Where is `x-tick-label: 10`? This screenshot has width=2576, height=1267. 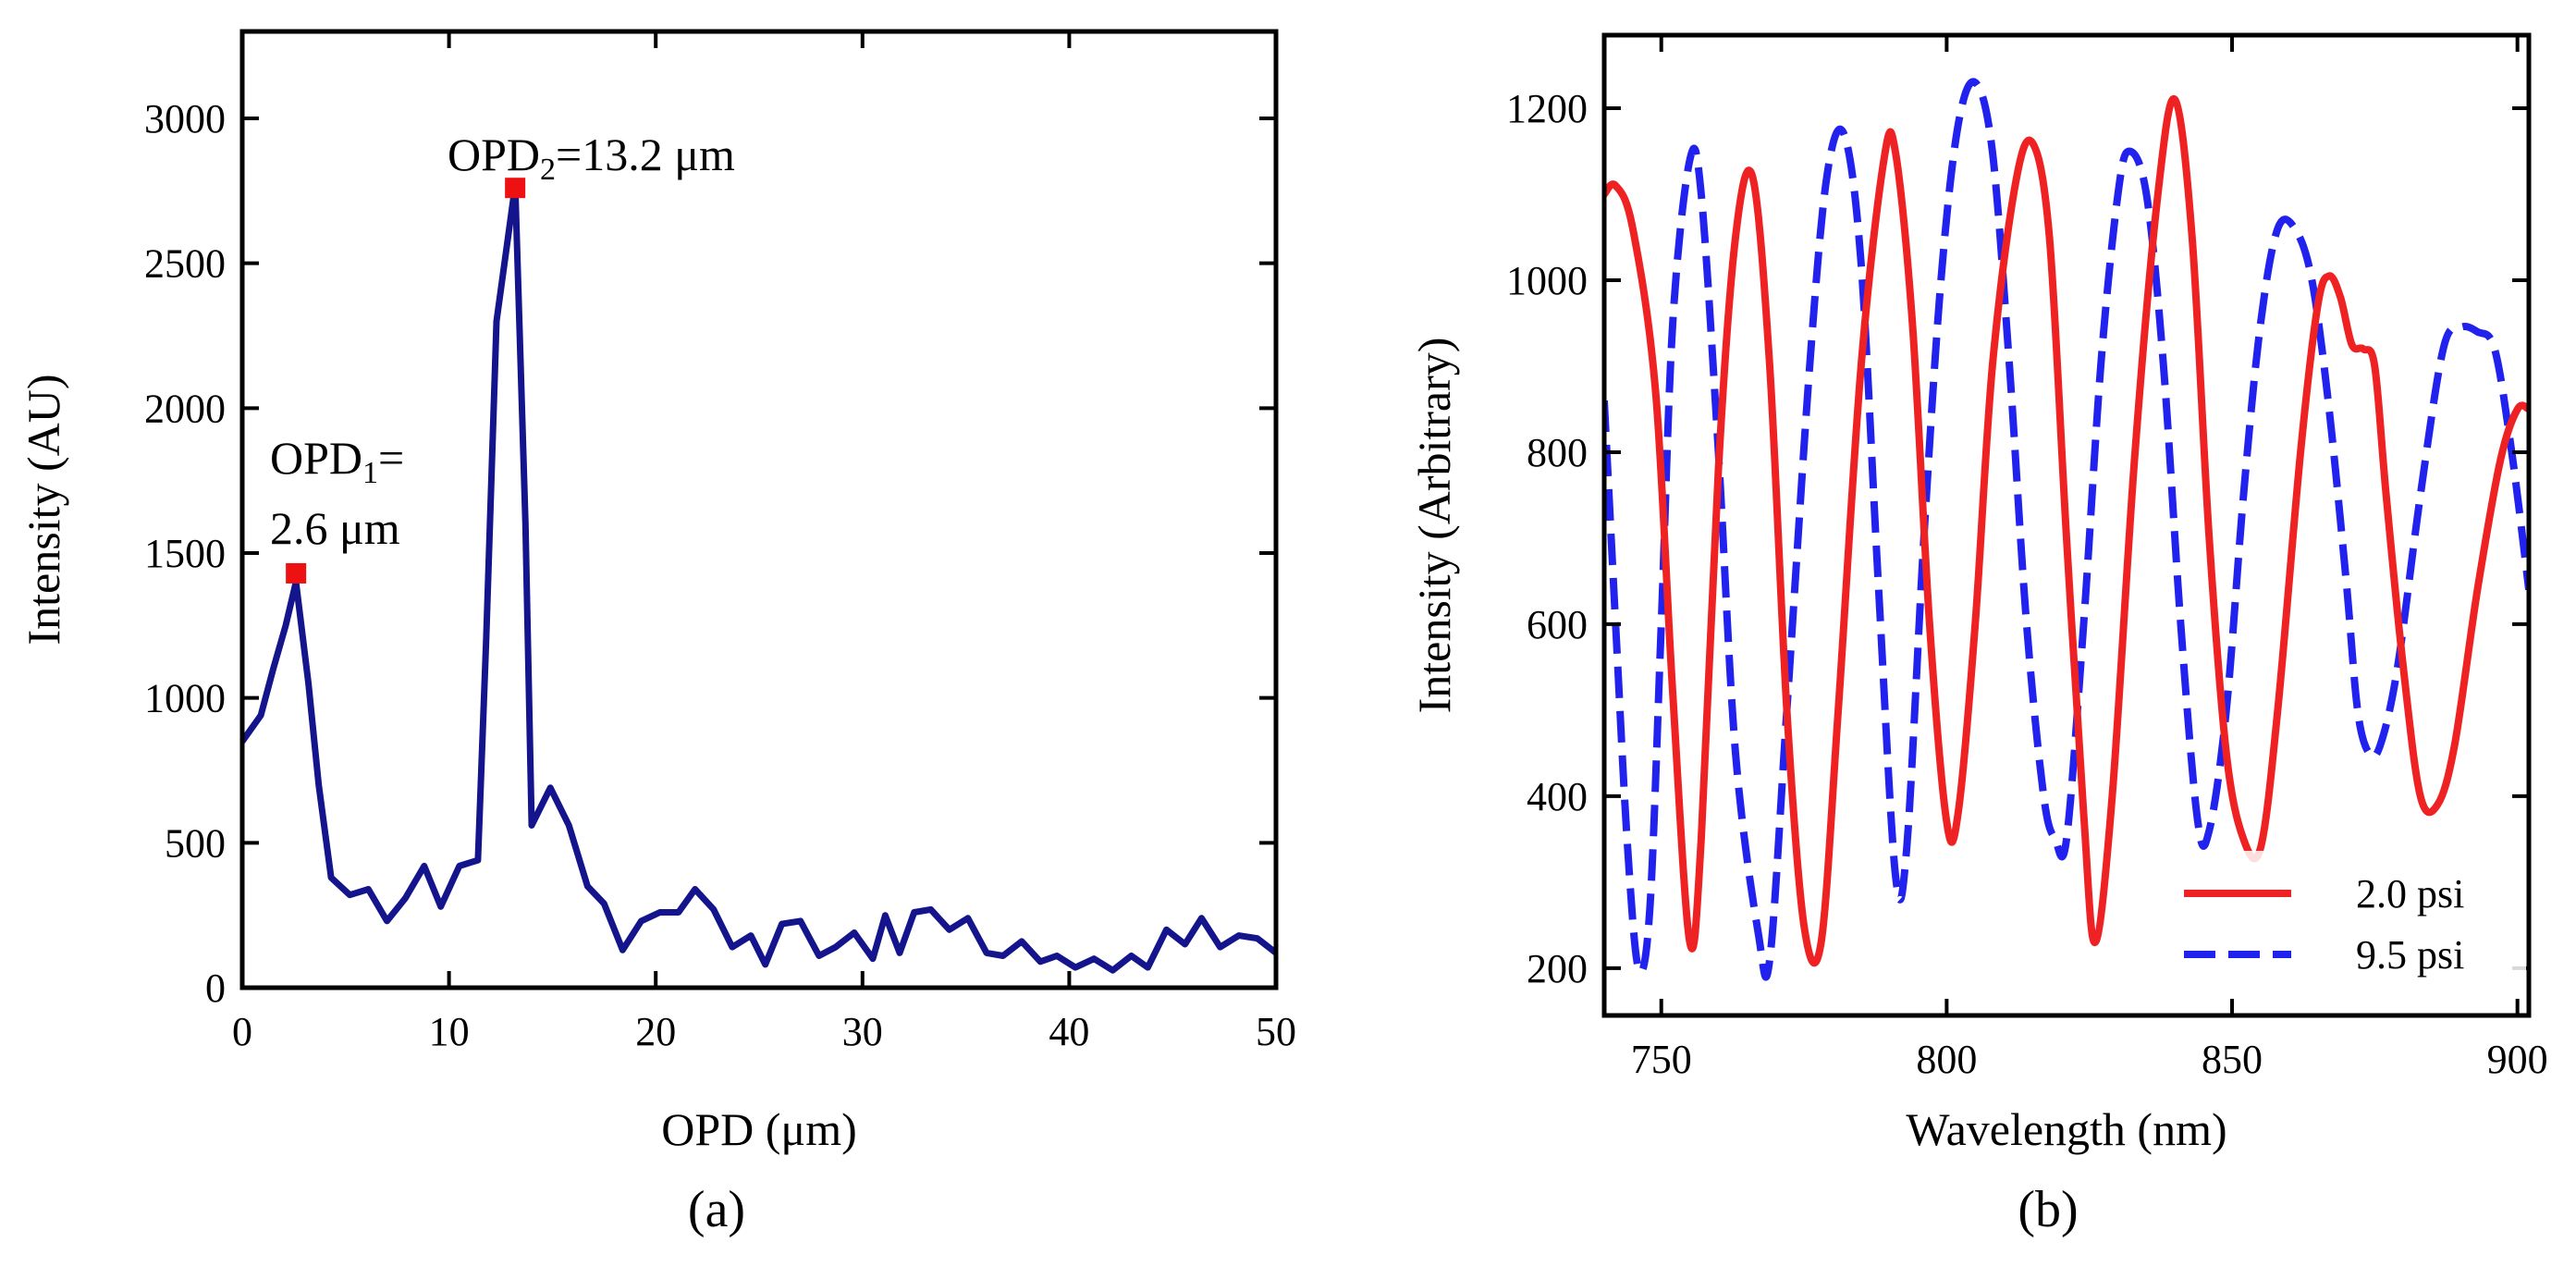 x-tick-label: 10 is located at coordinates (449, 1031).